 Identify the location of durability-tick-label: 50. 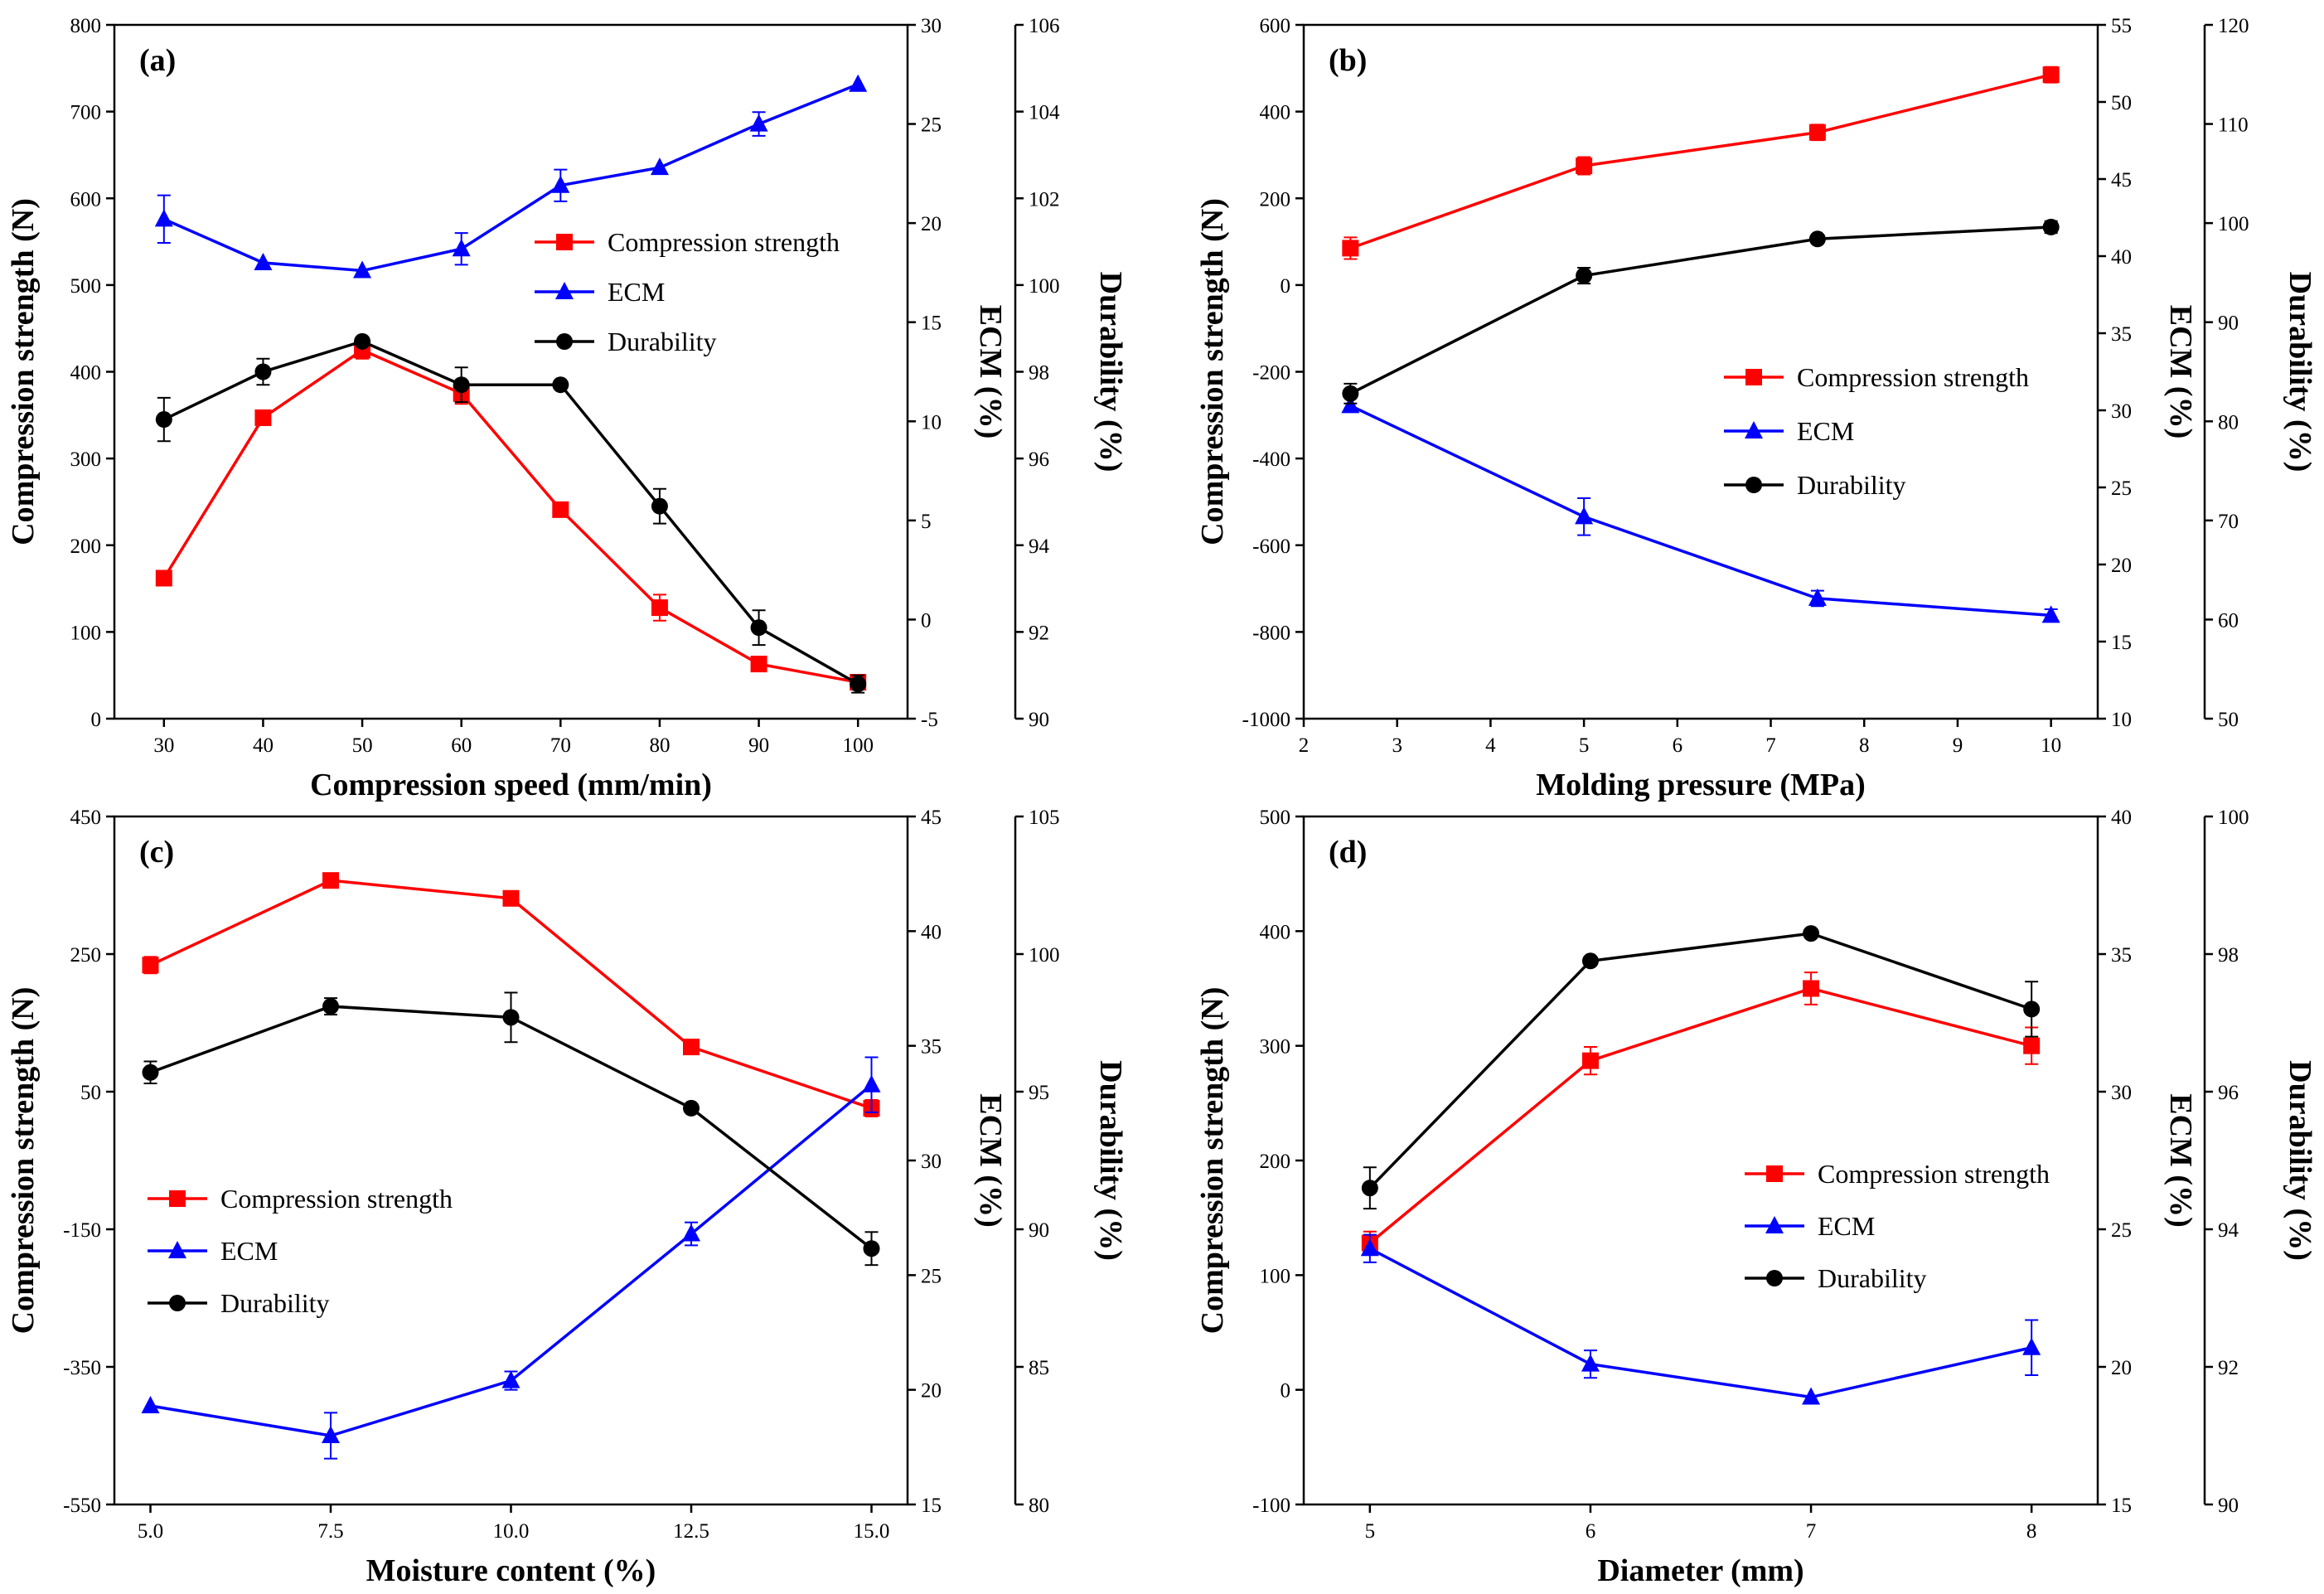
(2228, 720).